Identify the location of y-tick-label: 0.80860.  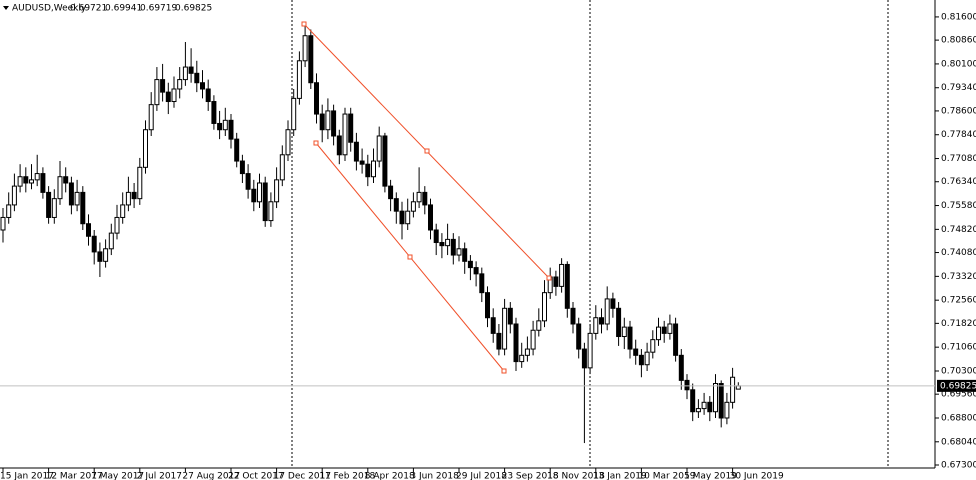
(958, 41).